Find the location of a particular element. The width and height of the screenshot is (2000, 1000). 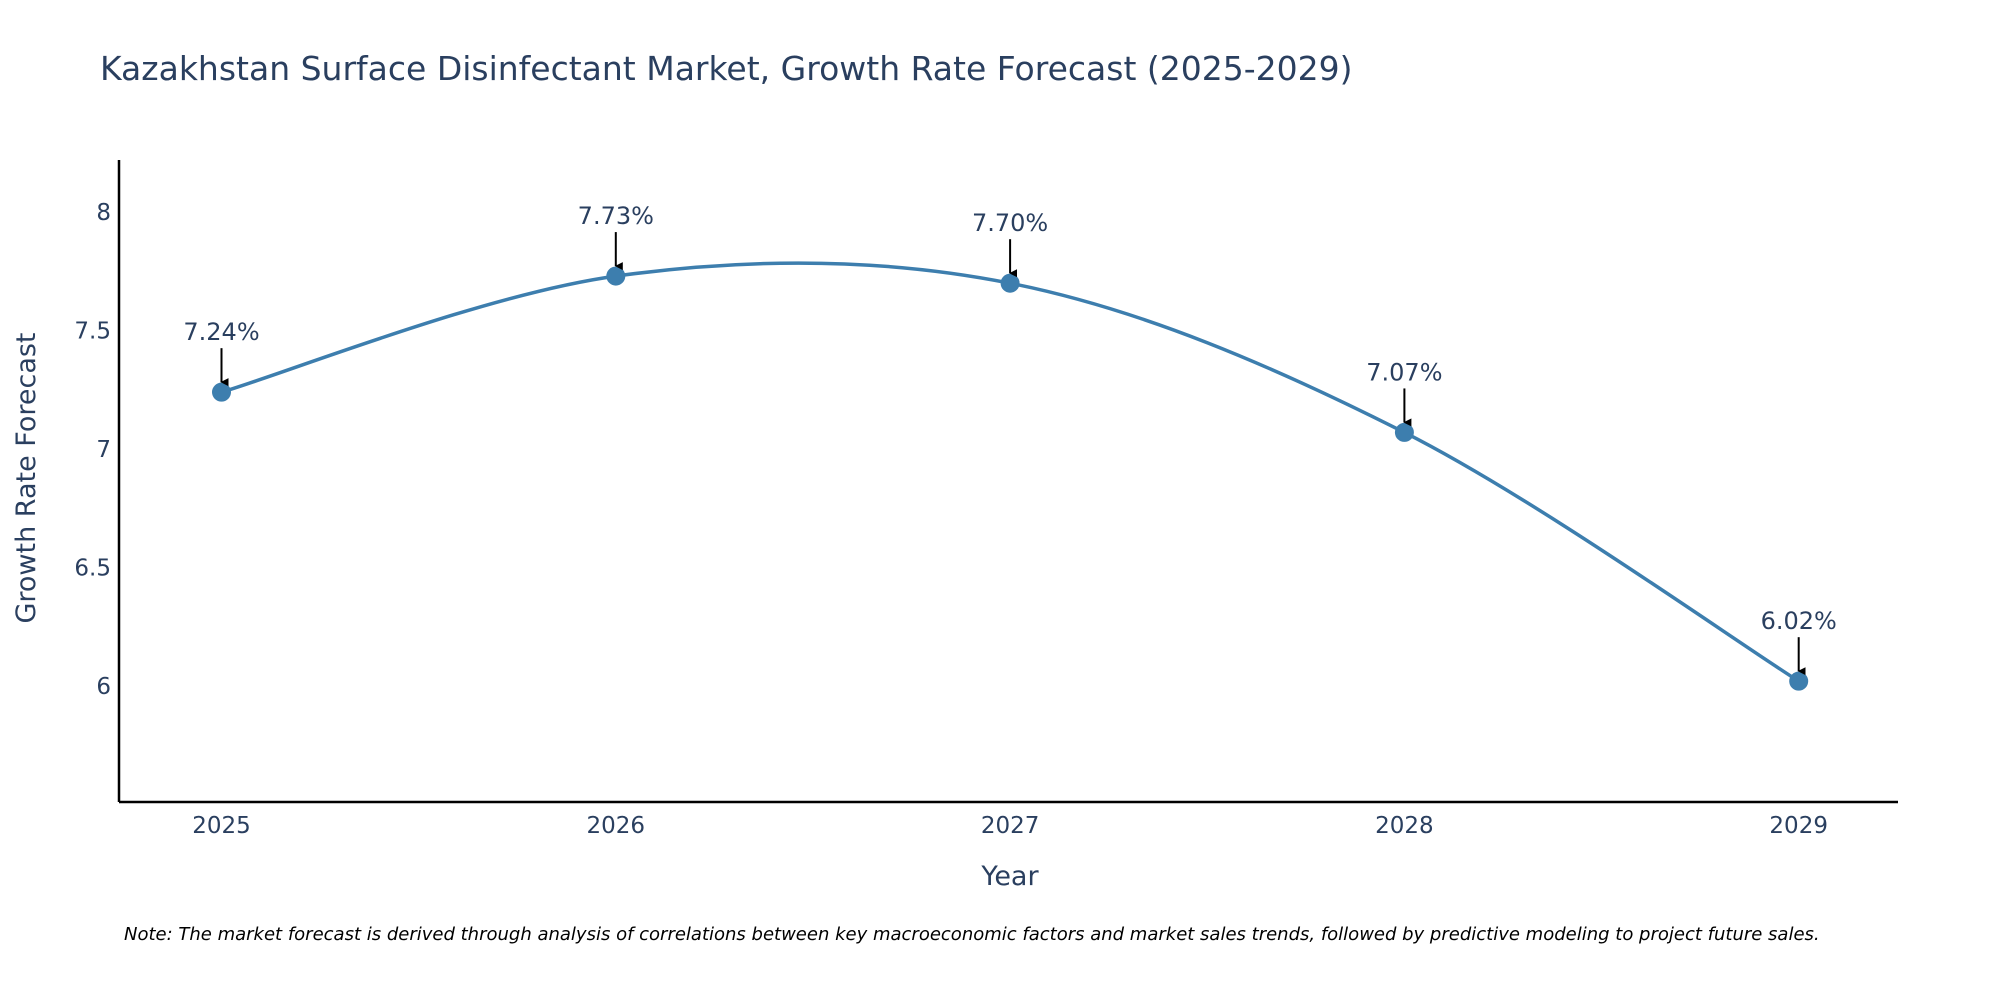

y-axis-title: Growth Rate Forecast is located at coordinates (26, 477).